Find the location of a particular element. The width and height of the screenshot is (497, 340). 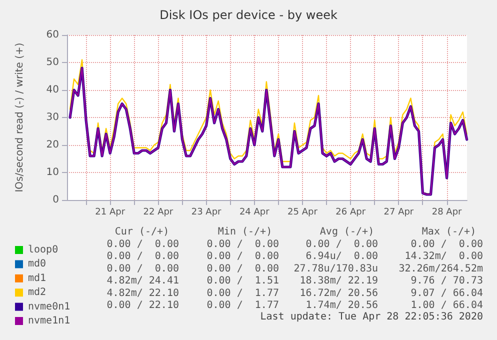

y-tick-label: 10 is located at coordinates (52, 172).